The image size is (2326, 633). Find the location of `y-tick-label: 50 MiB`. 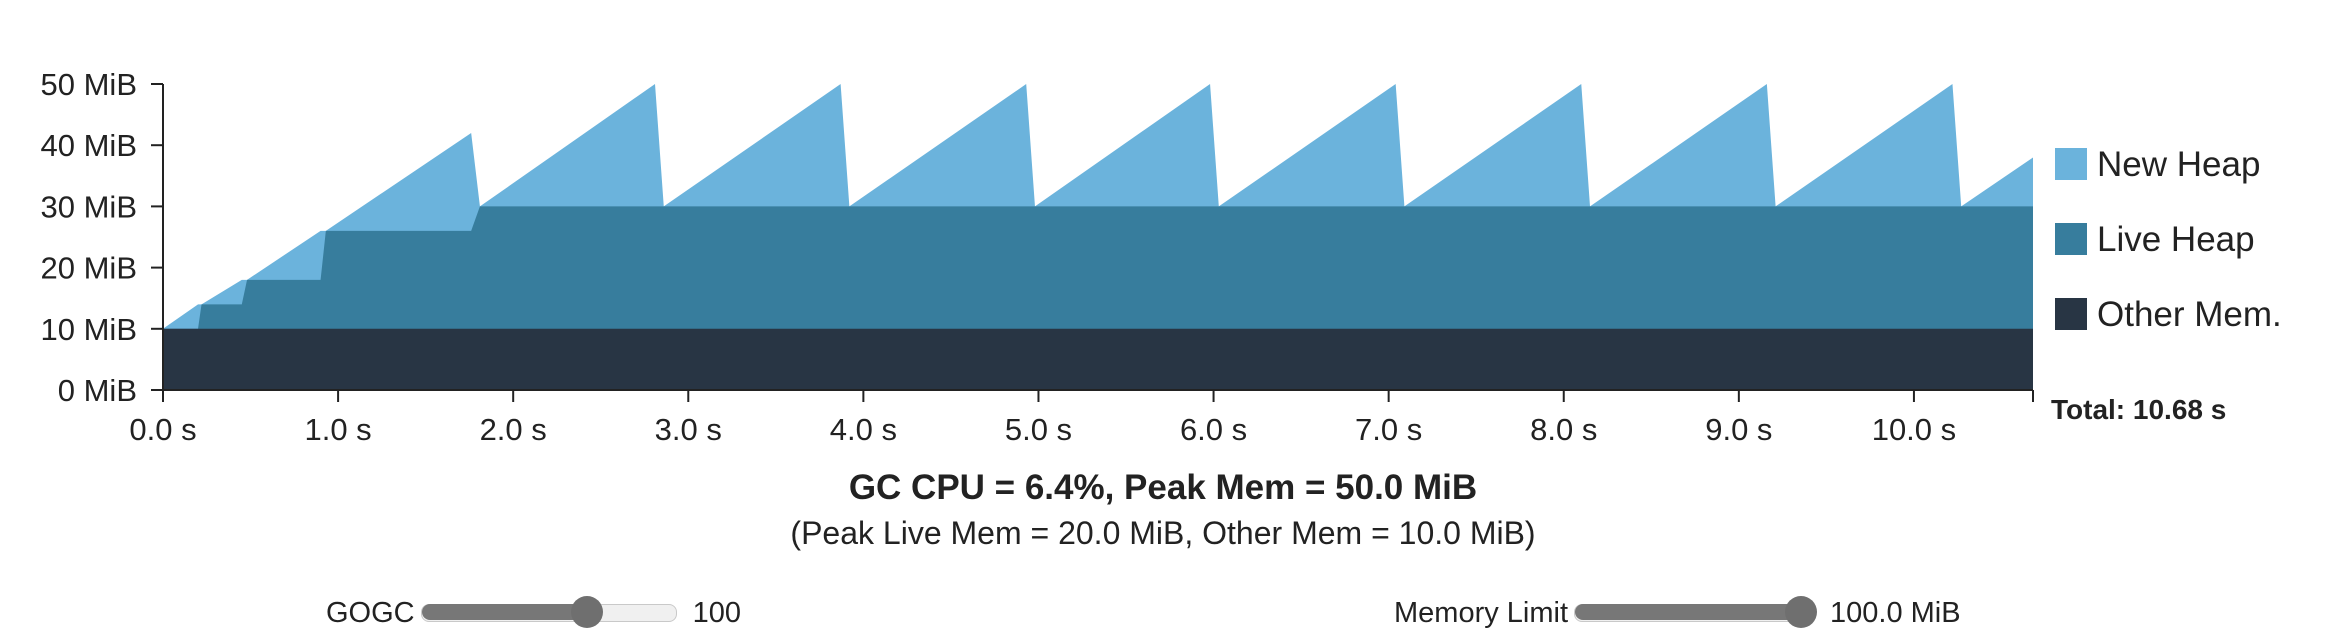

y-tick-label: 50 MiB is located at coordinates (89, 84).